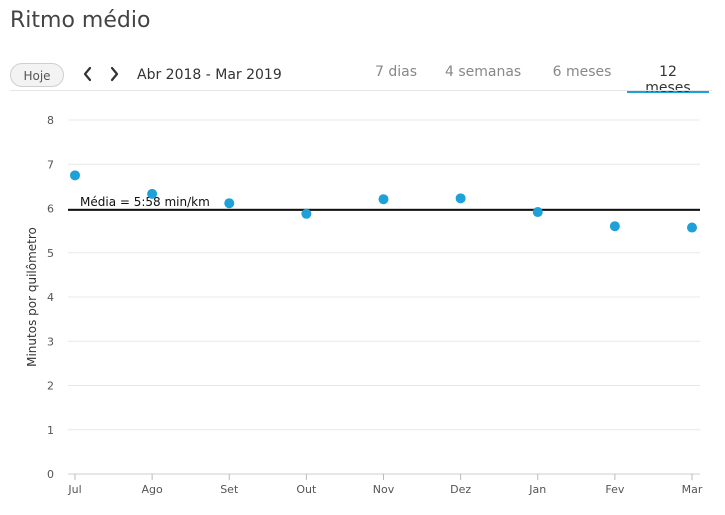 This screenshot has width=725, height=515. Describe the element at coordinates (32, 297) in the screenshot. I see `y-axis-title: Minutos por quilômetro` at that location.